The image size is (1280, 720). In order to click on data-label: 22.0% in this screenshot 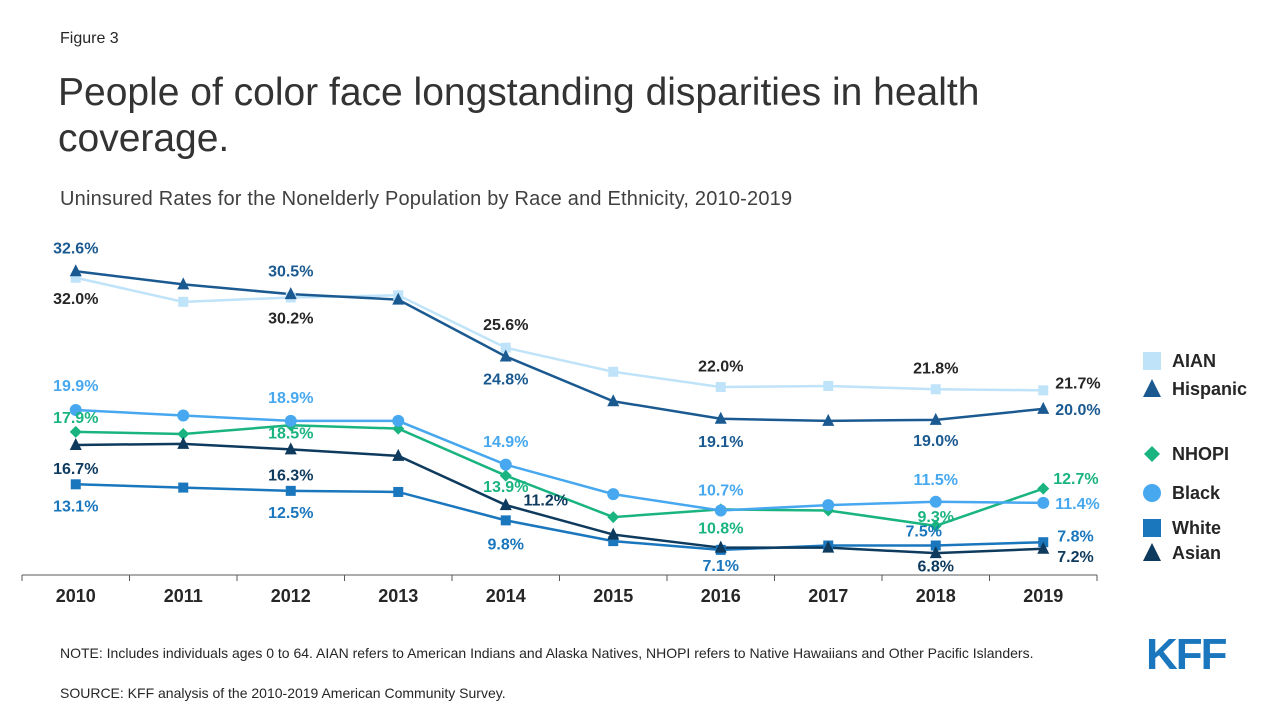, I will do `click(720, 366)`.